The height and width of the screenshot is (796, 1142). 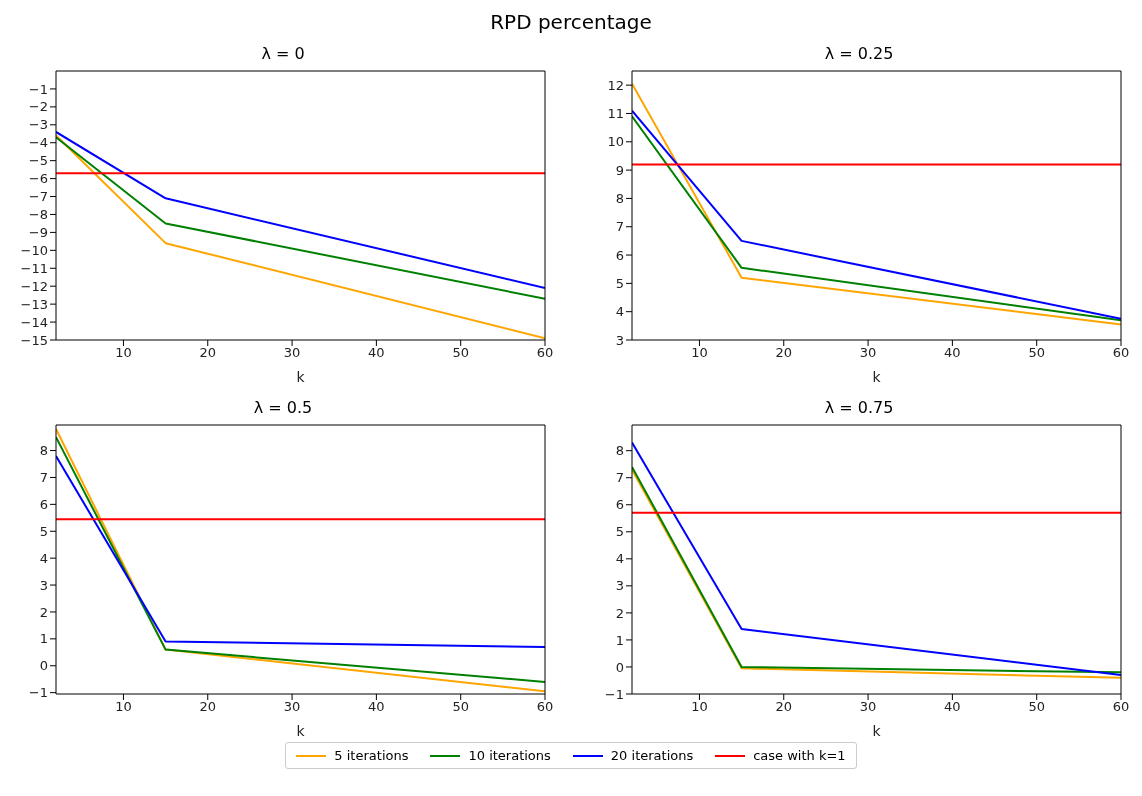 I want to click on chart-title: λ = 0, so click(x=283, y=54).